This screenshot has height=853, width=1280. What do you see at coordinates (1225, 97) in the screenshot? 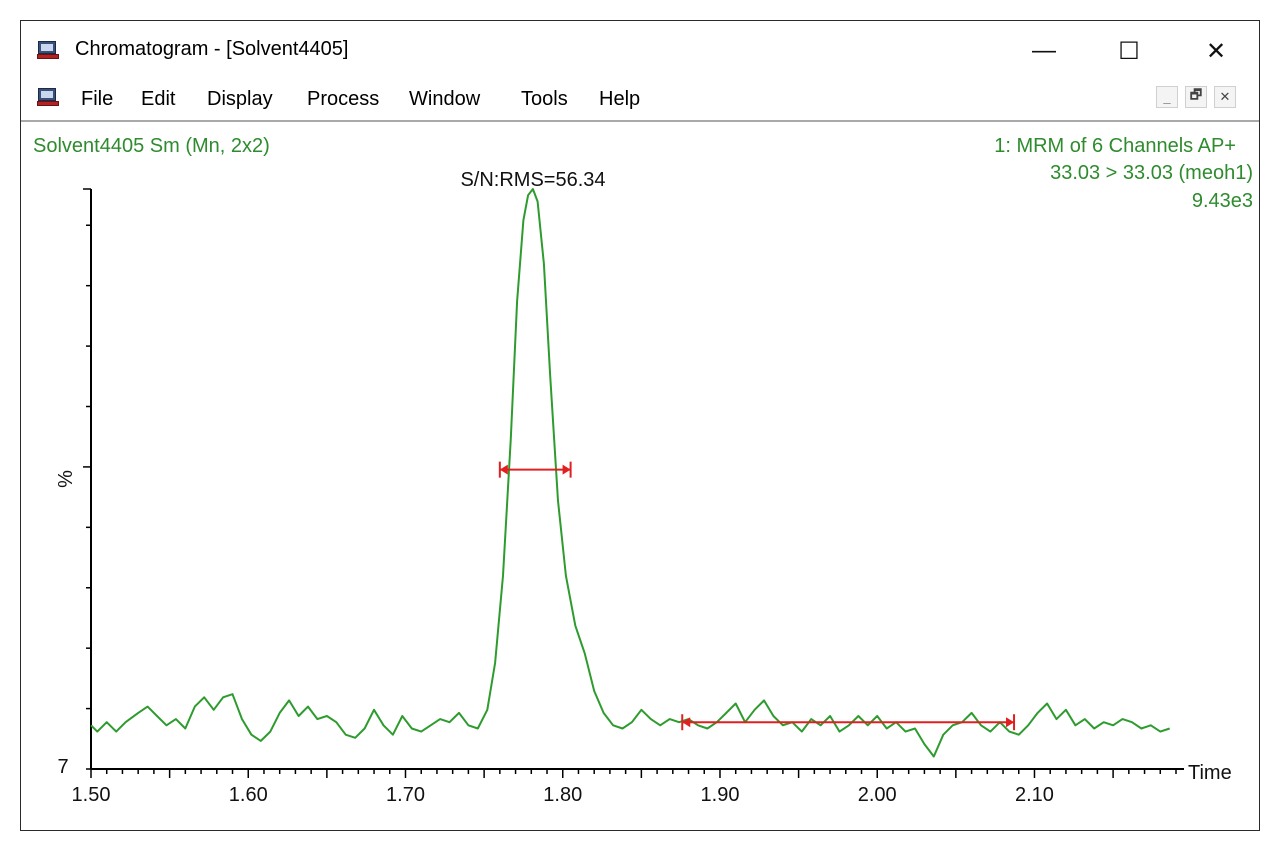
I see `mdi-close-button: ✕` at bounding box center [1225, 97].